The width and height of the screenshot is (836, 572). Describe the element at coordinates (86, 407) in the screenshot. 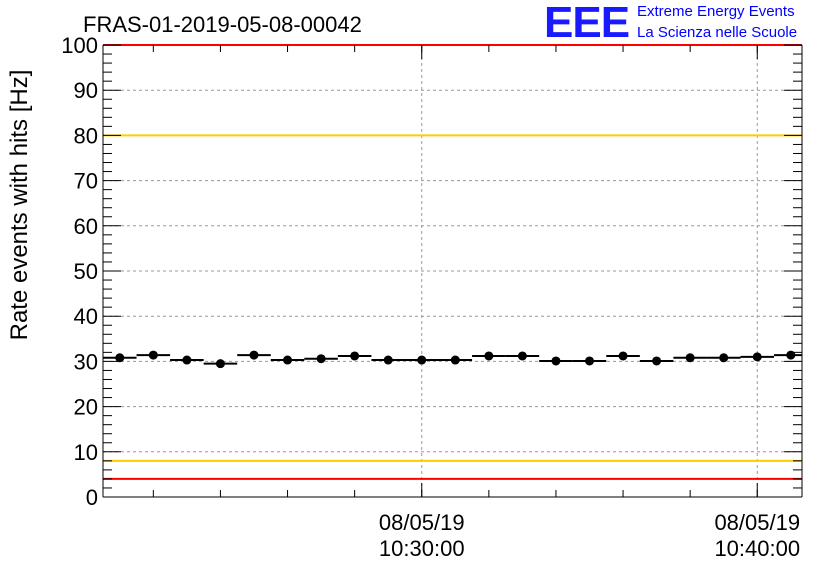

I see `y-tick-label: 20` at that location.